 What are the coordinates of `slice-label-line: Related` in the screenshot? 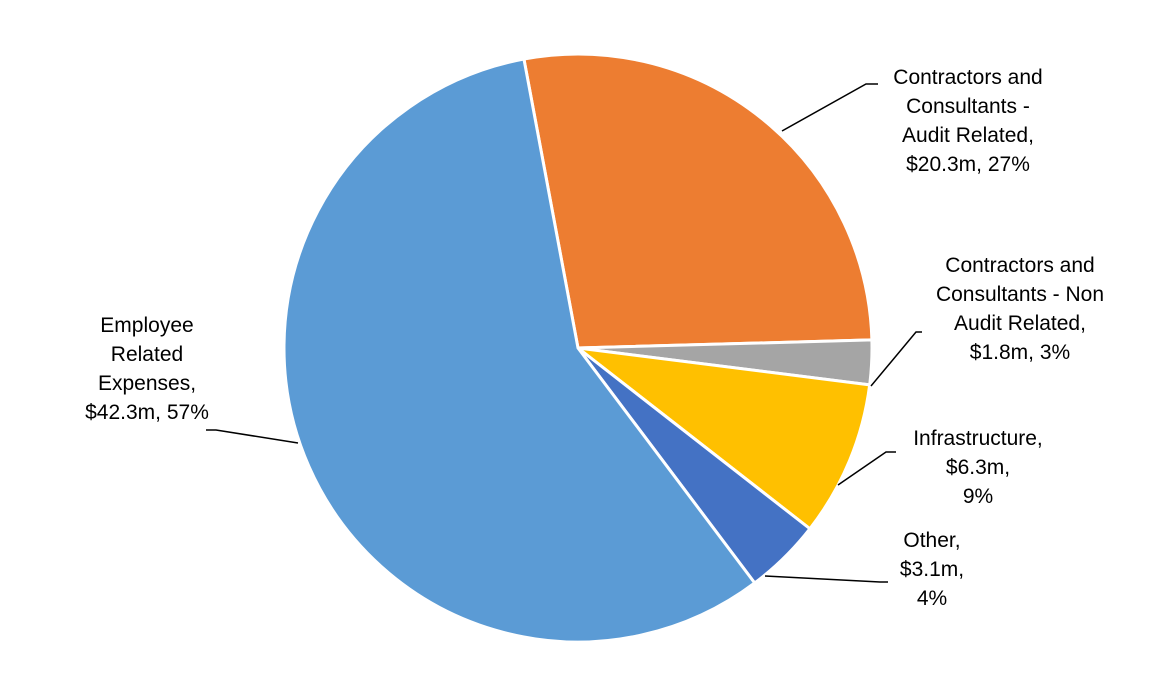 It's located at (147, 354).